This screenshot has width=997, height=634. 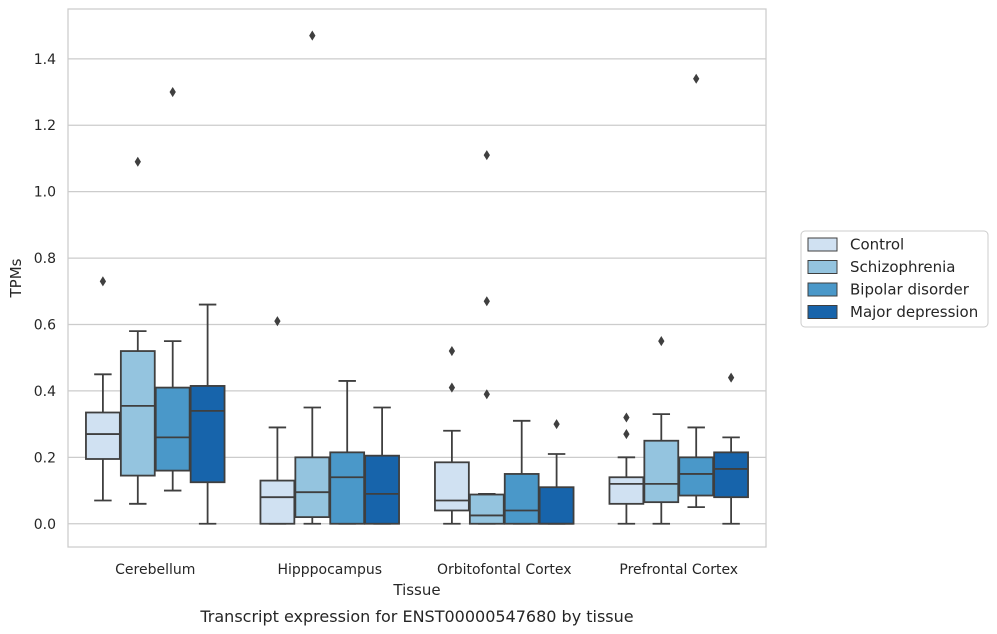 I want to click on y-tick-label: 0.0, so click(x=45, y=525).